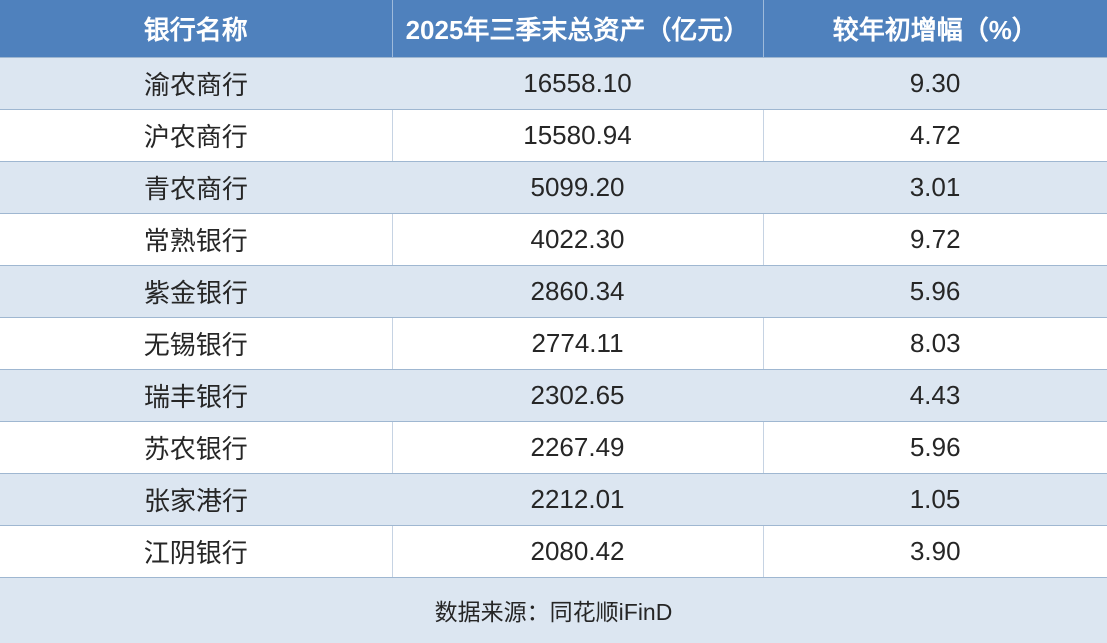  What do you see at coordinates (196, 187) in the screenshot?
I see `cell-bank-name: 青农商行` at bounding box center [196, 187].